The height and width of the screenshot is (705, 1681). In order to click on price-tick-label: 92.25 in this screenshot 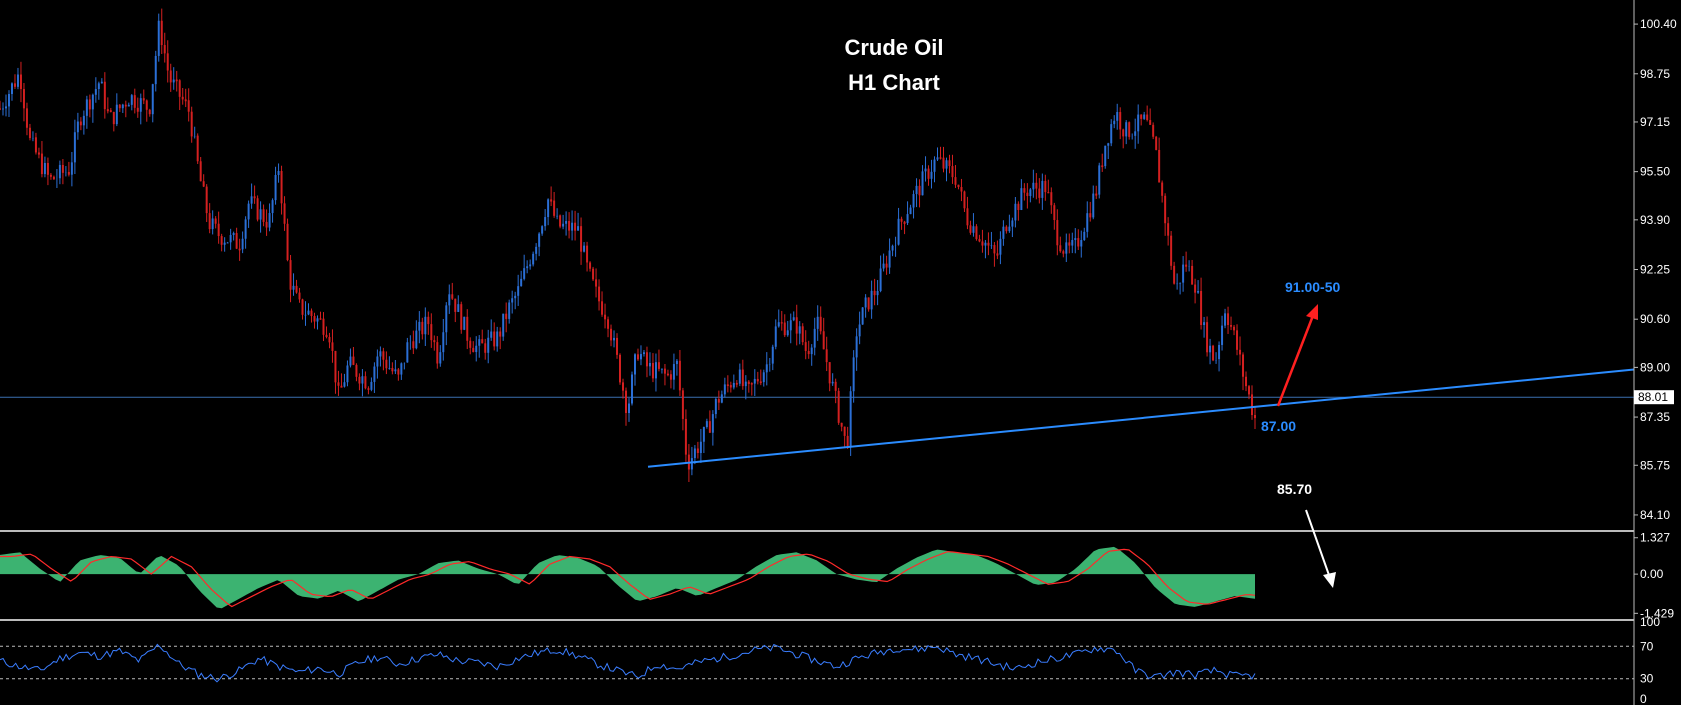, I will do `click(1655, 270)`.